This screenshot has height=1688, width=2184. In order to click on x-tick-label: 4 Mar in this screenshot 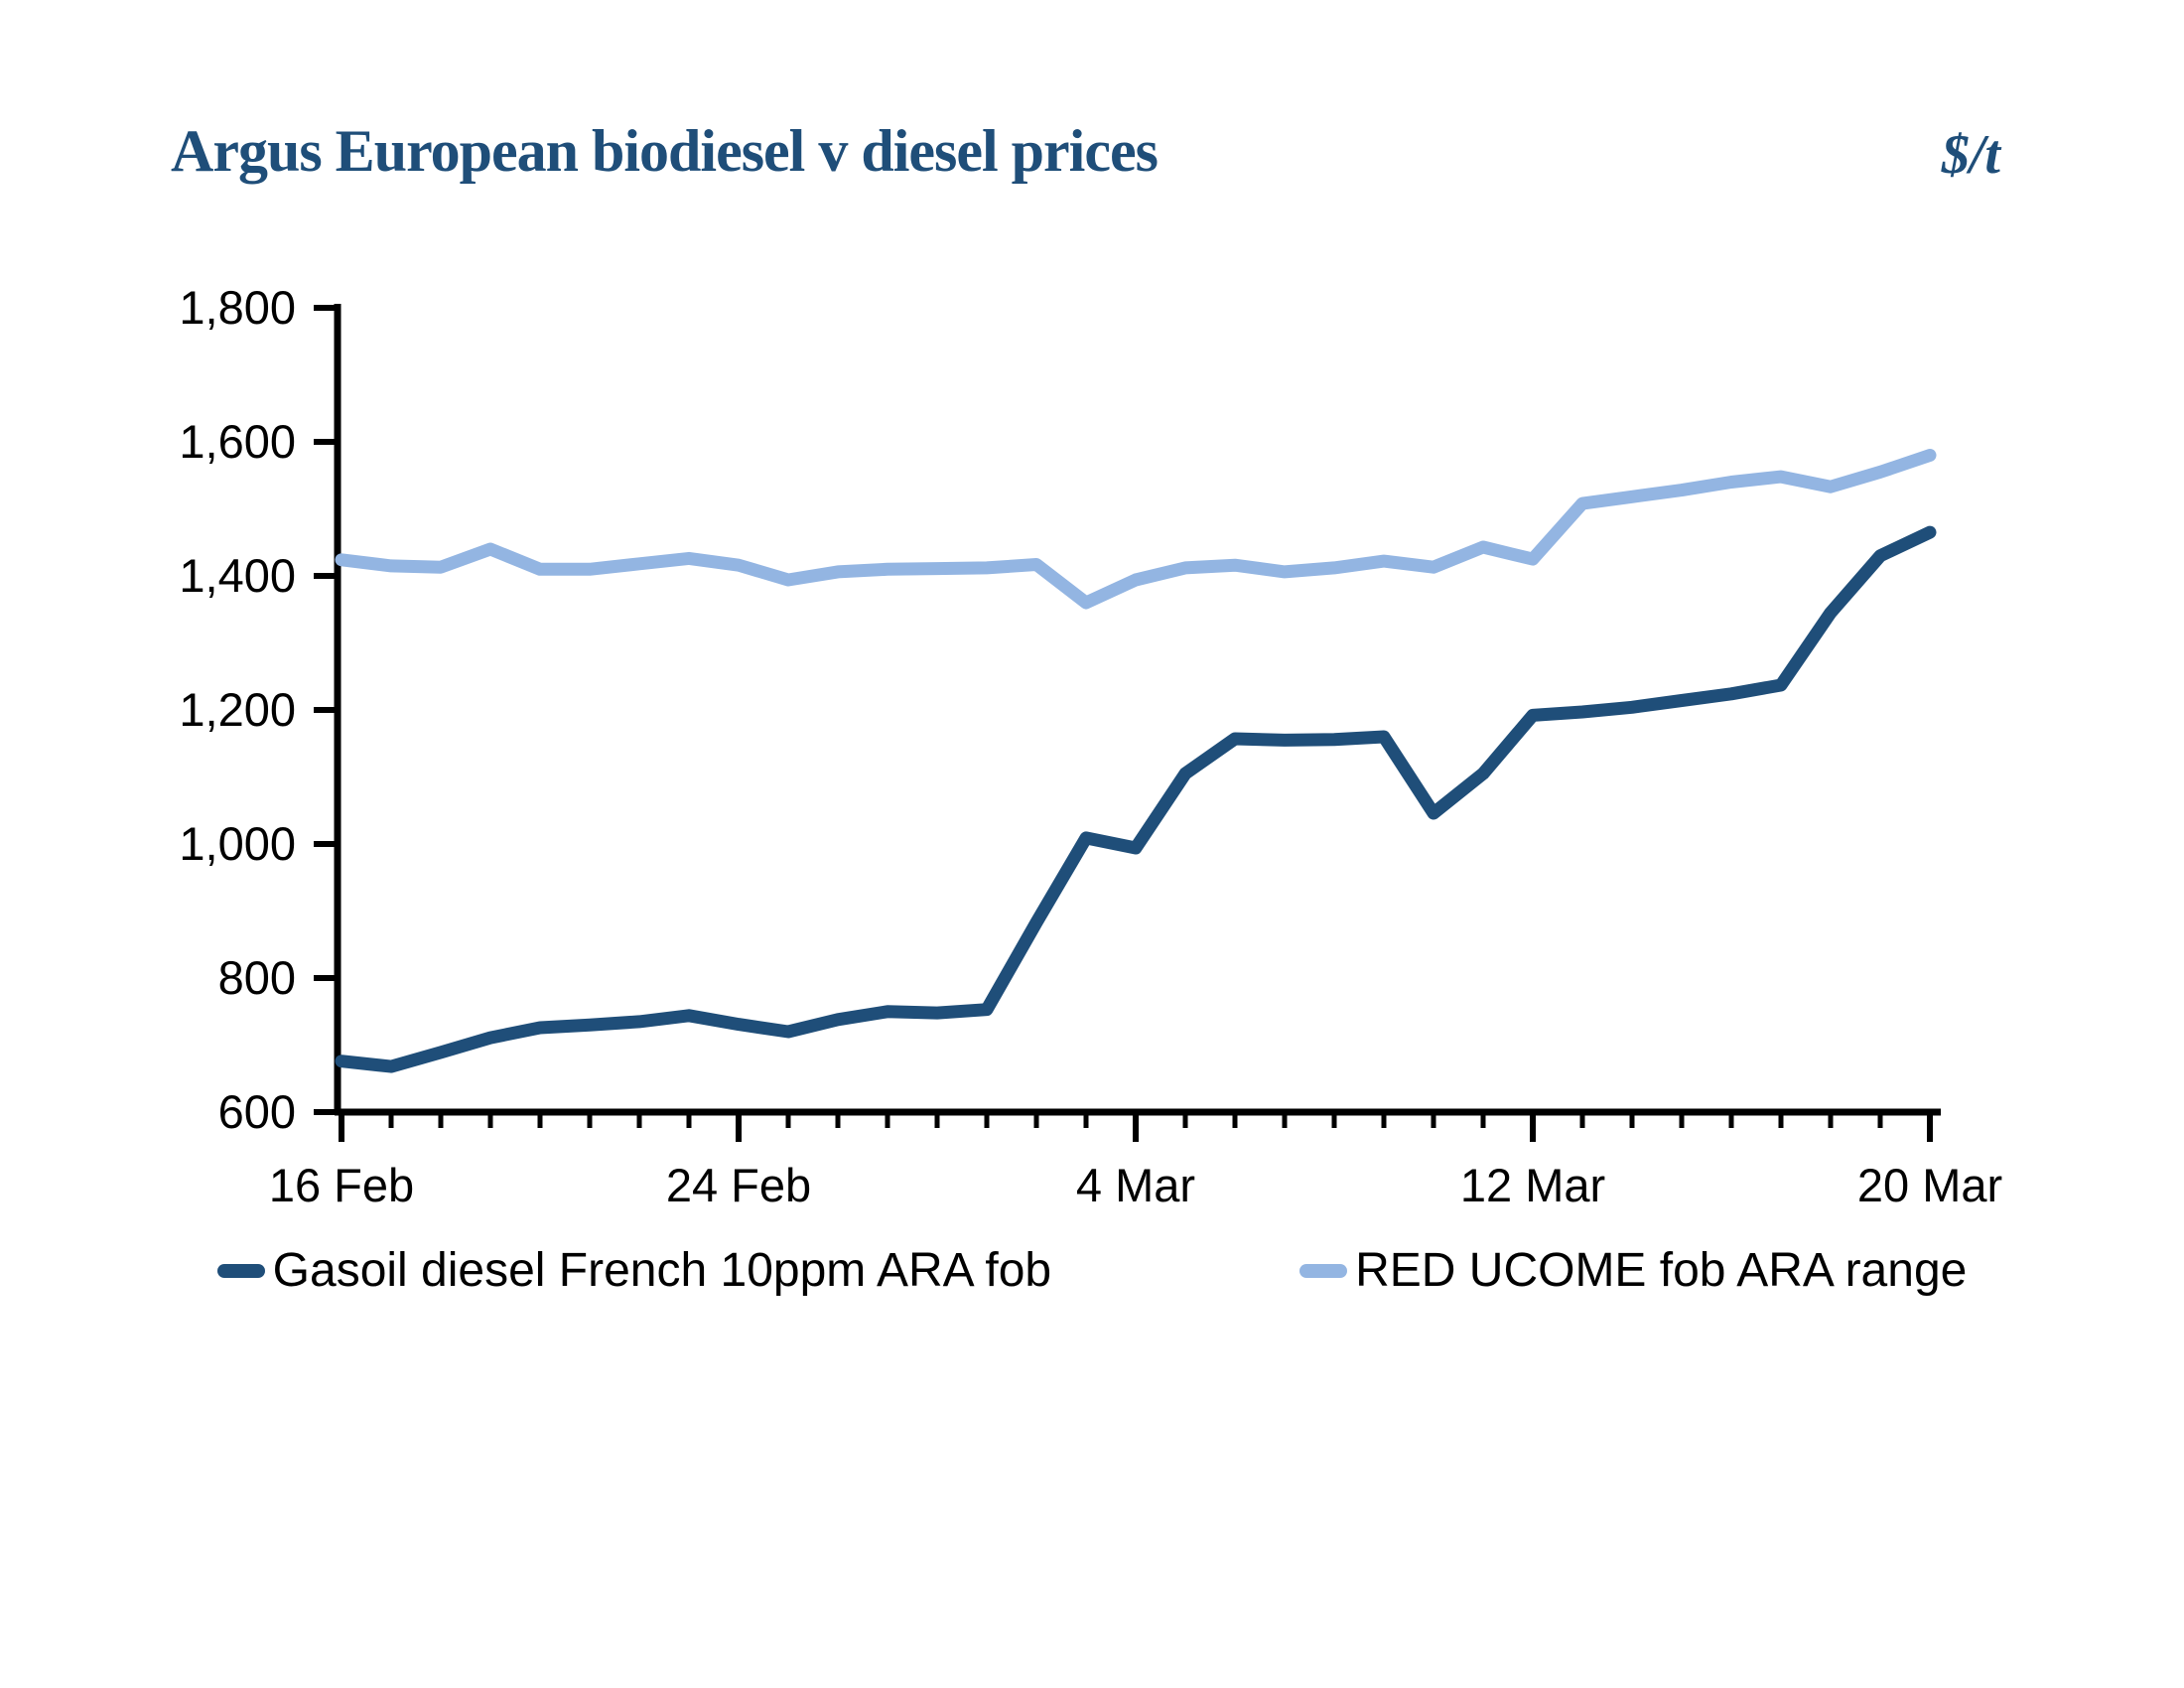, I will do `click(1135, 1185)`.